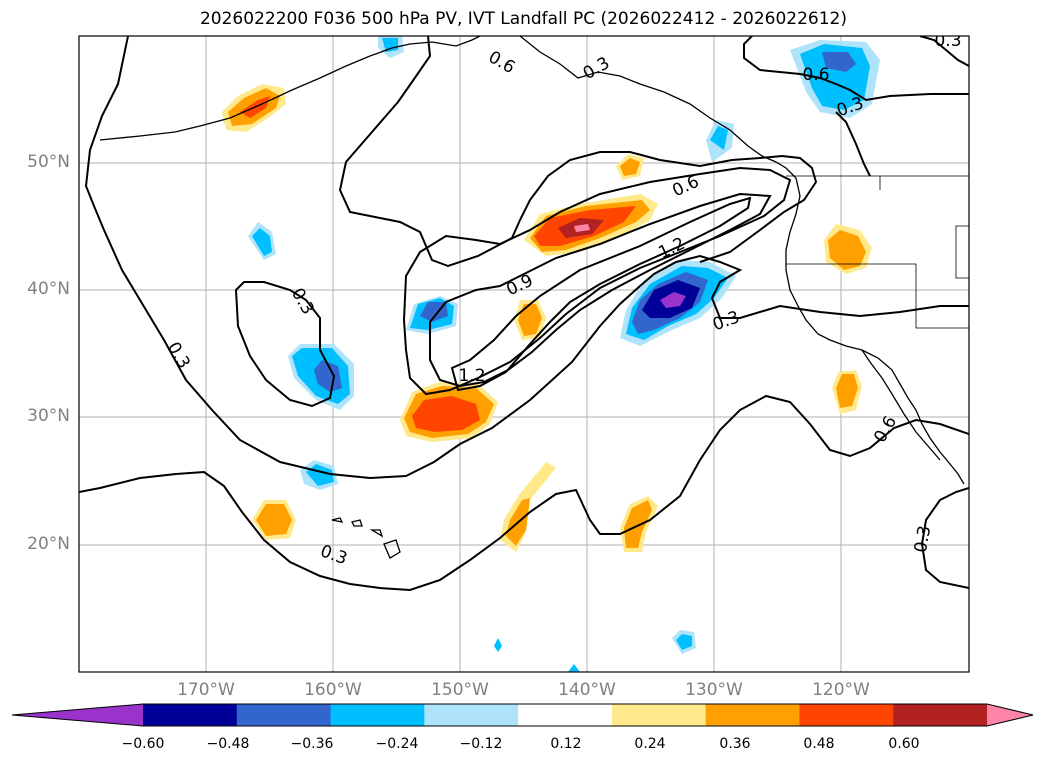 The height and width of the screenshot is (765, 1047). What do you see at coordinates (904, 744) in the screenshot?
I see `colorbar-tick: 0.60` at bounding box center [904, 744].